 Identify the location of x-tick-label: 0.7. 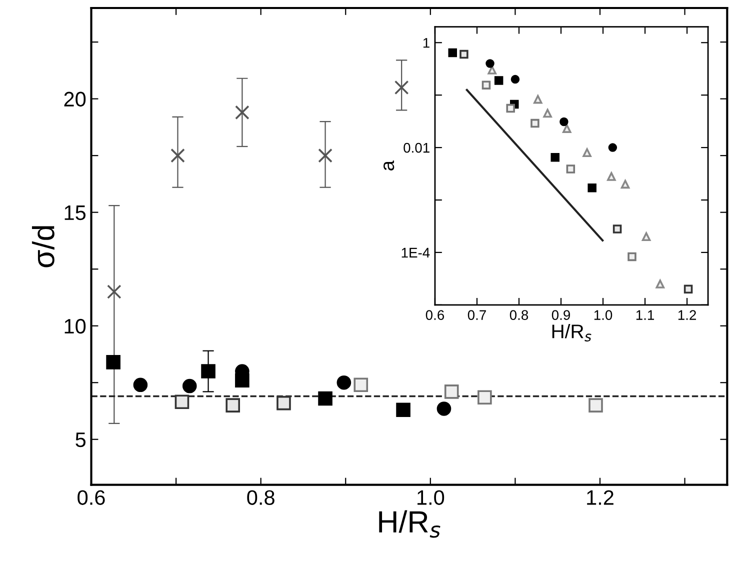
(477, 315).